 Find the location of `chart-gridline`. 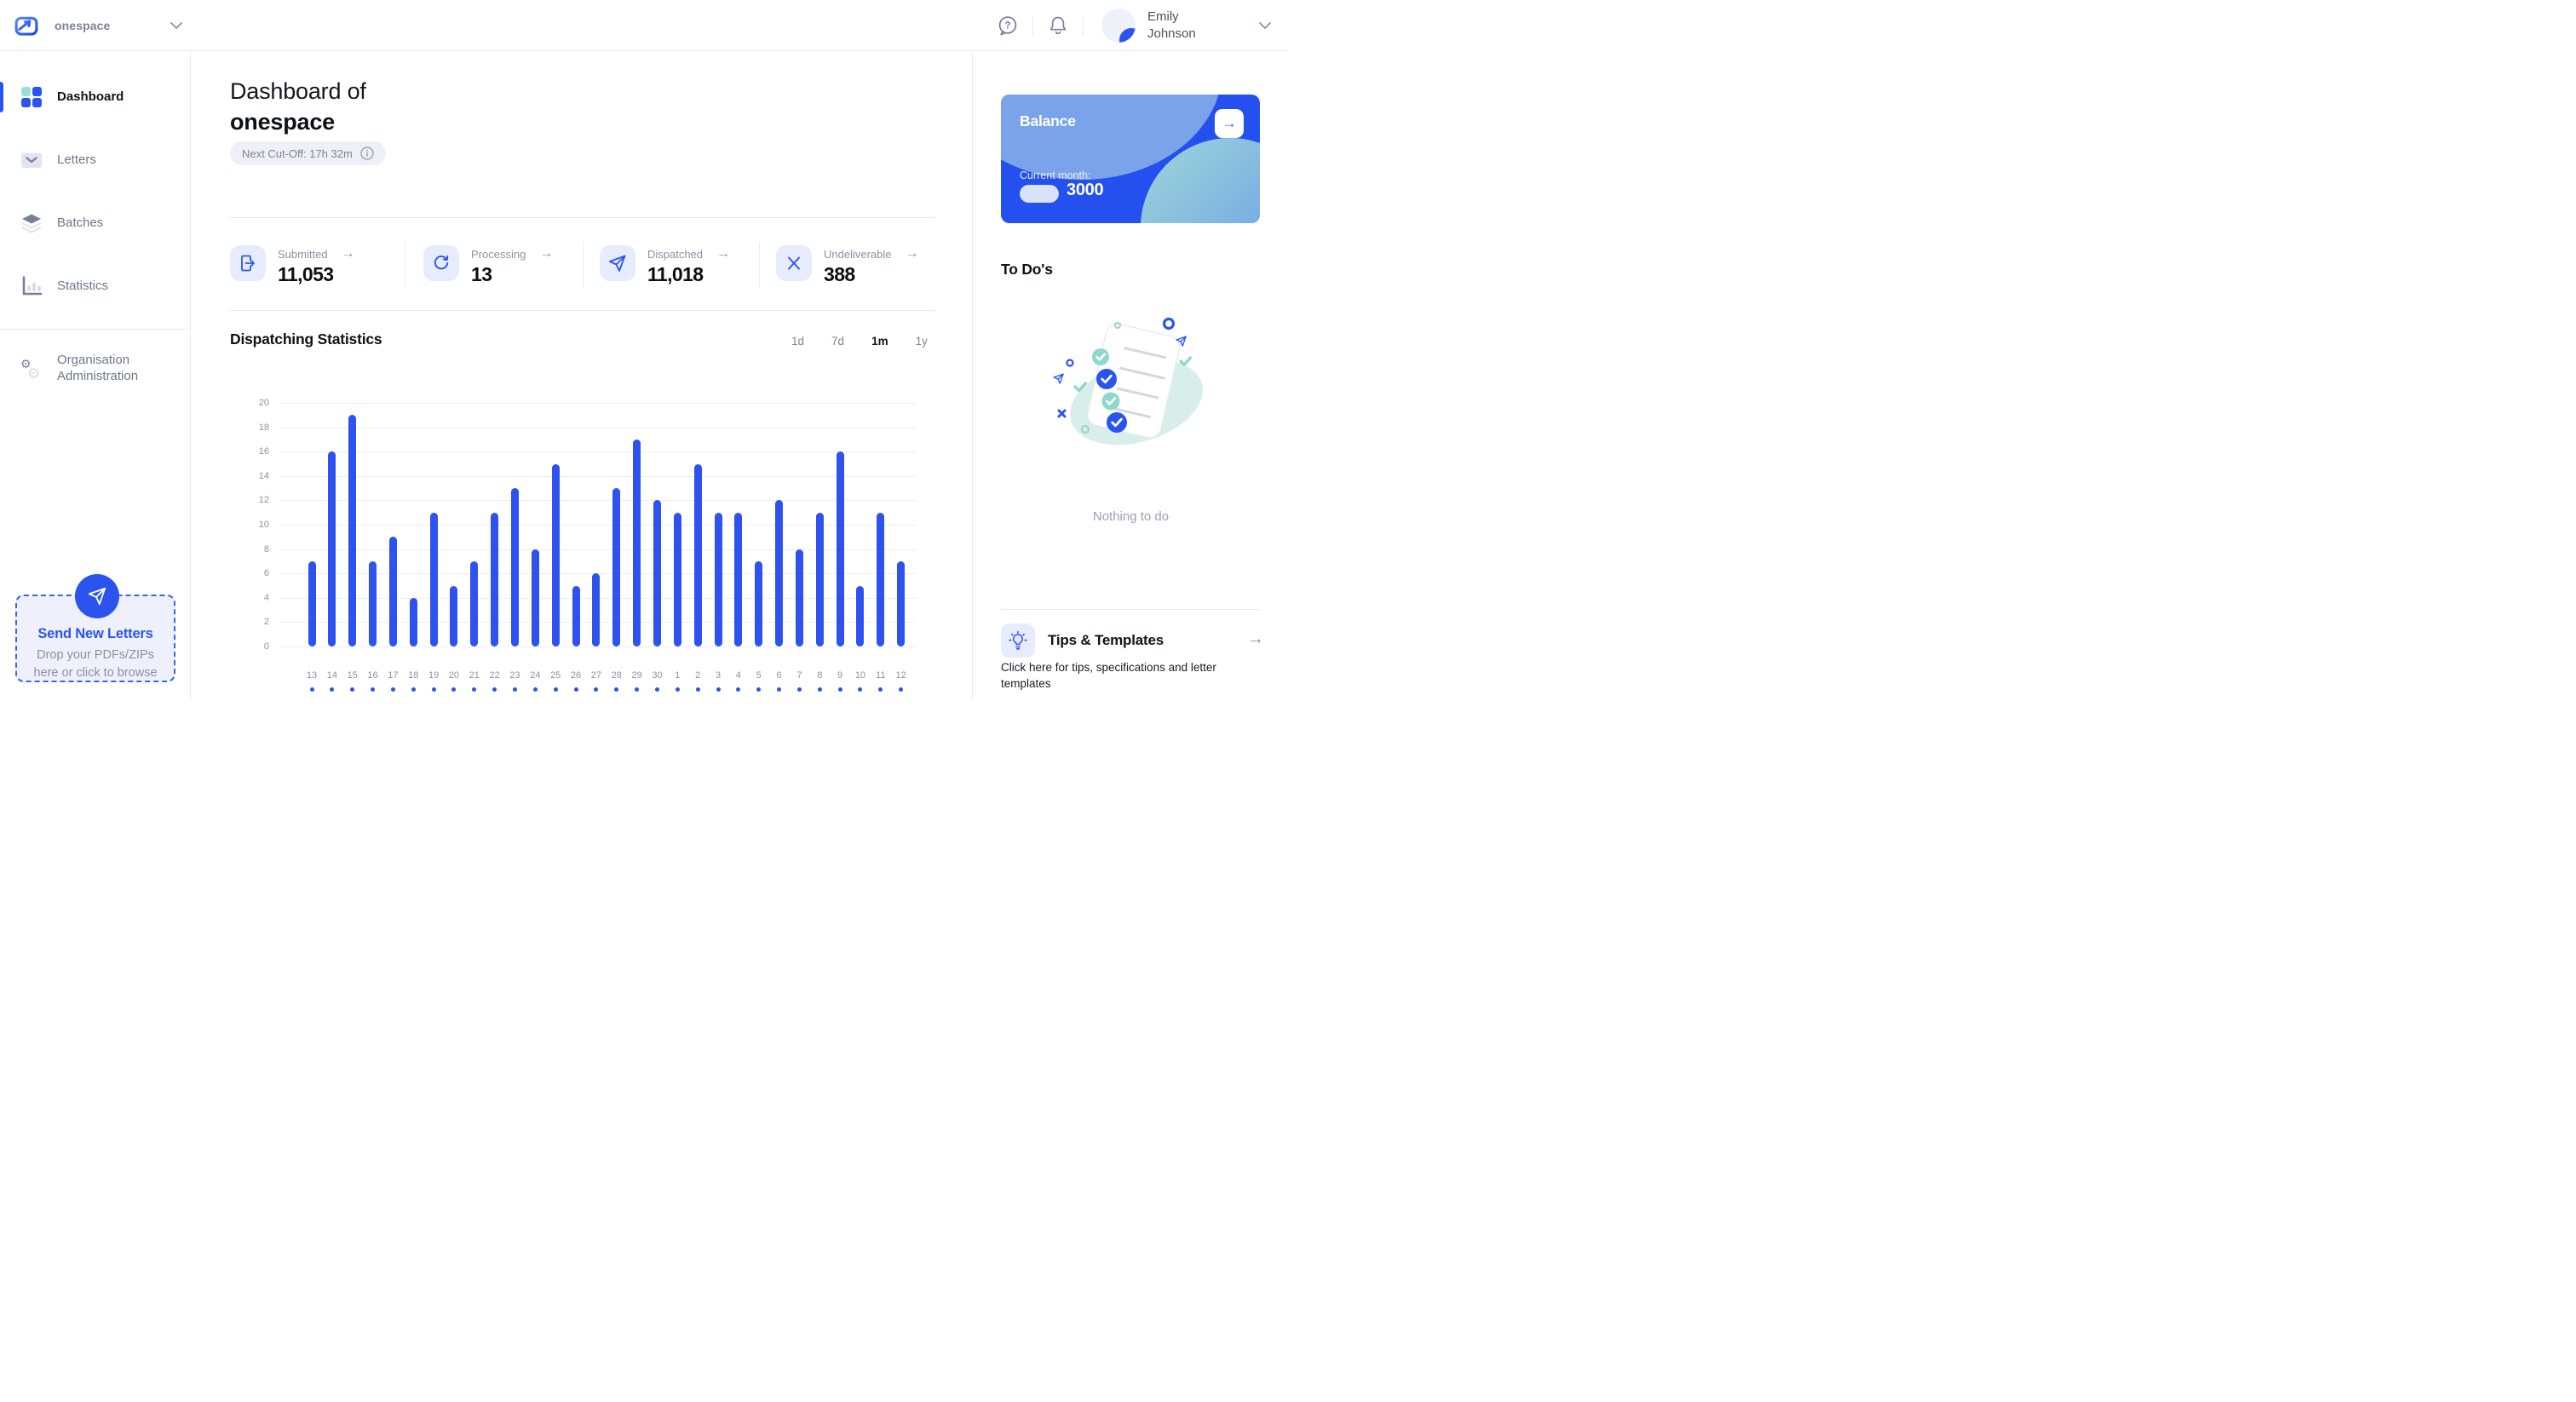

chart-gridline is located at coordinates (598, 549).